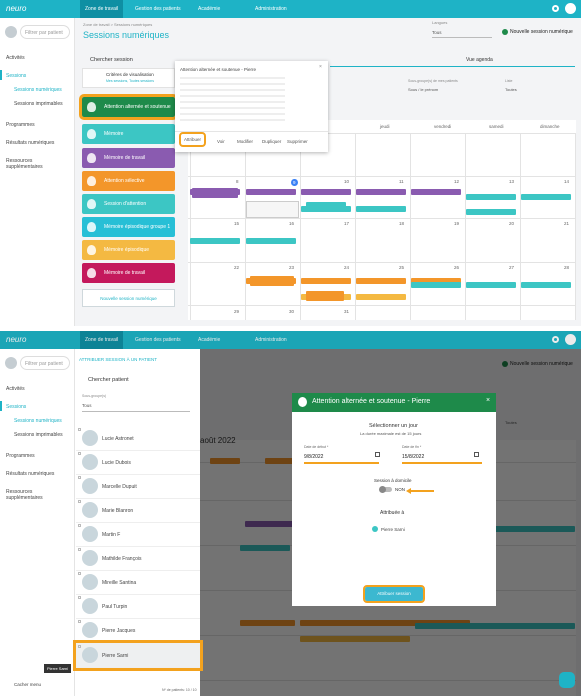 The image size is (581, 696). Describe the element at coordinates (119, 487) in the screenshot. I see `patient-name: Marcelle Dupuit` at that location.